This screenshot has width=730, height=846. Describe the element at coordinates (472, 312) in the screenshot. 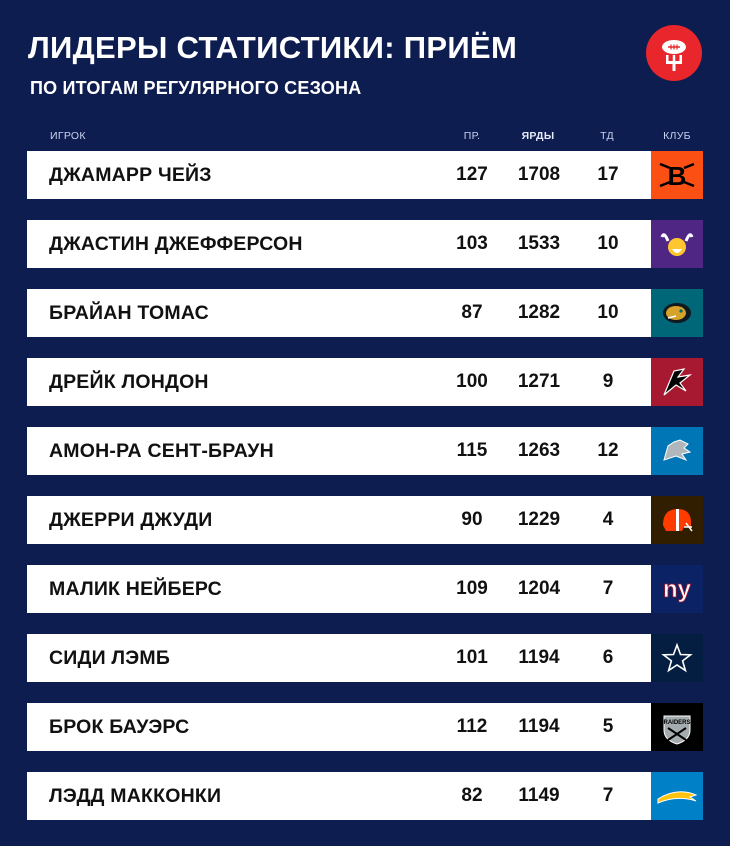

I see `receptions-value: 87` at that location.